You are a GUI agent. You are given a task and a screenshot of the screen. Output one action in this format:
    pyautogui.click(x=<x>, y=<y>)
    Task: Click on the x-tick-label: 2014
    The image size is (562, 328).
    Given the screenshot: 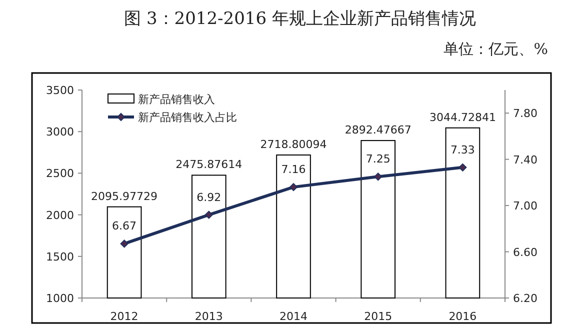 What is the action you would take?
    pyautogui.click(x=294, y=316)
    